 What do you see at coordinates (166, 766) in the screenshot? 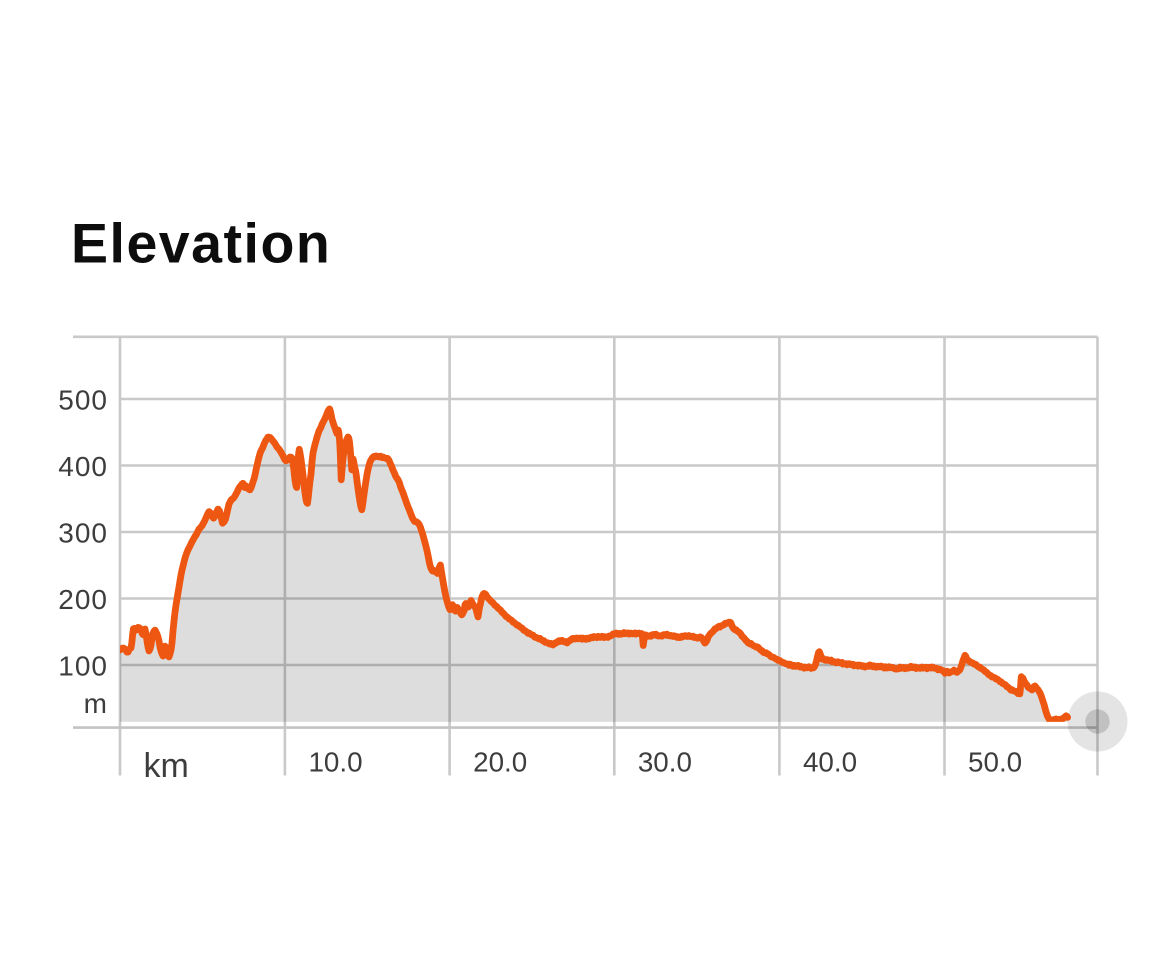
I see `svg-text: km` at bounding box center [166, 766].